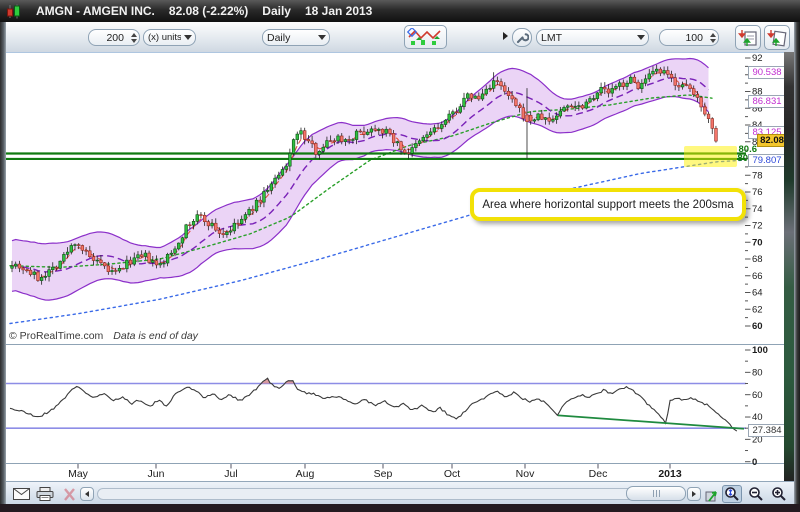 The width and height of the screenshot is (800, 512). Describe the element at coordinates (757, 440) in the screenshot. I see `svg-text: 20` at that location.